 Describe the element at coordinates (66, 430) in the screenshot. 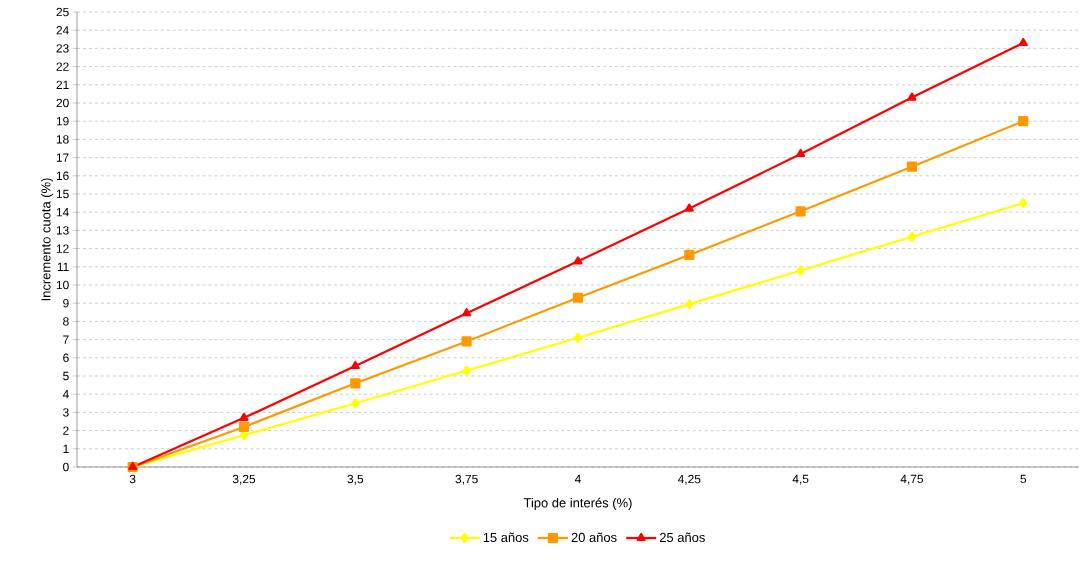

I see `y-tick-label: 2` at that location.